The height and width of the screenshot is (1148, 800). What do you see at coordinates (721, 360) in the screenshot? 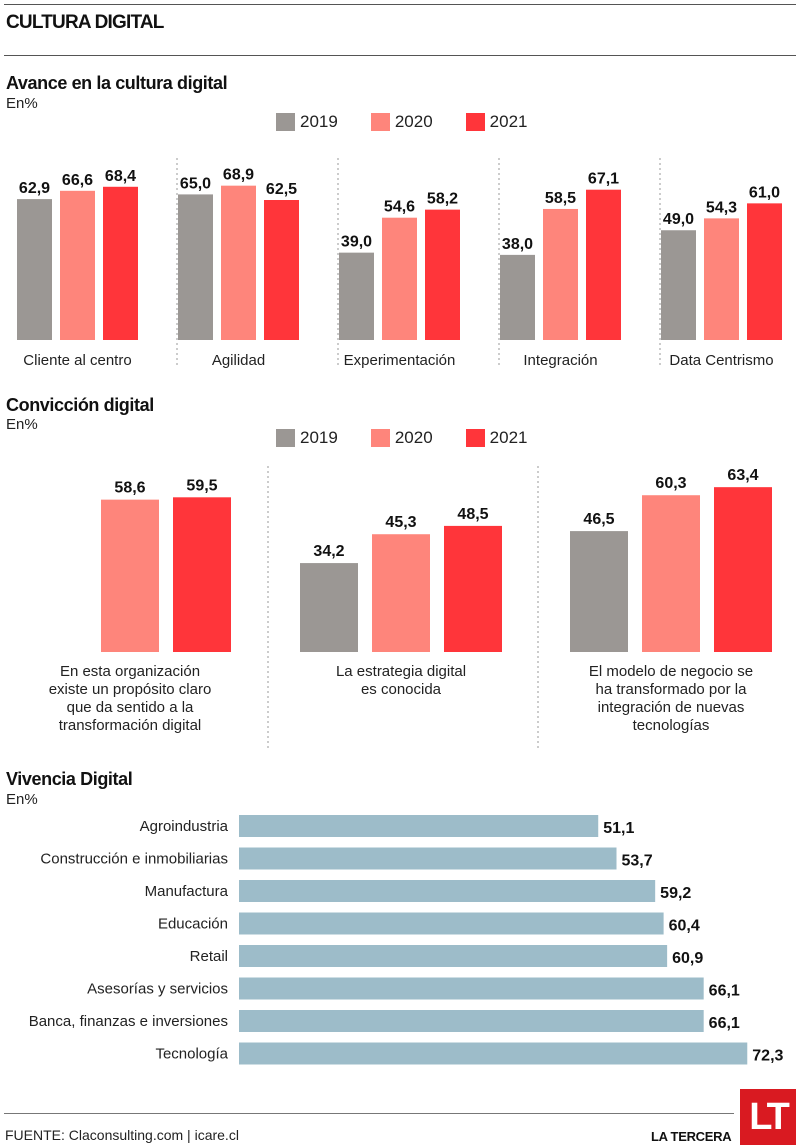
I see `category-label: Data Centrismo` at bounding box center [721, 360].